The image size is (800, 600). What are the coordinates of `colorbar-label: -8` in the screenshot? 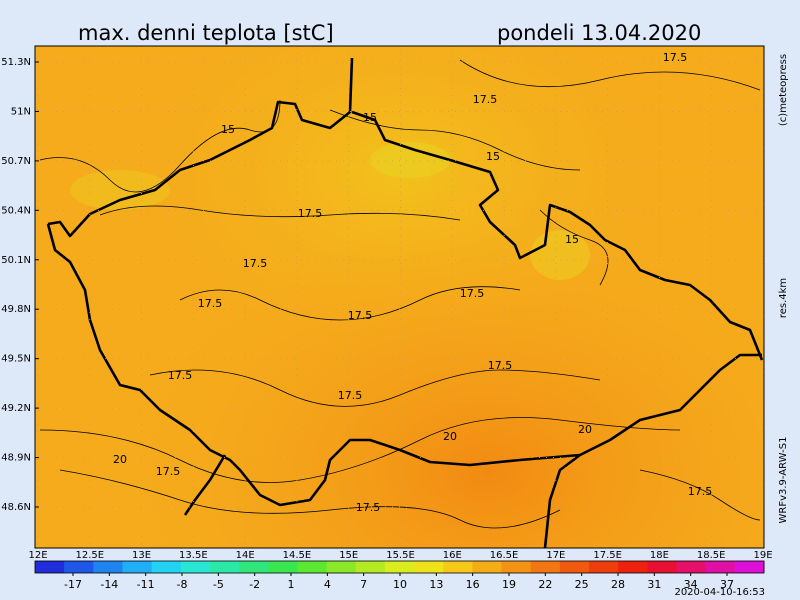 It's located at (182, 584).